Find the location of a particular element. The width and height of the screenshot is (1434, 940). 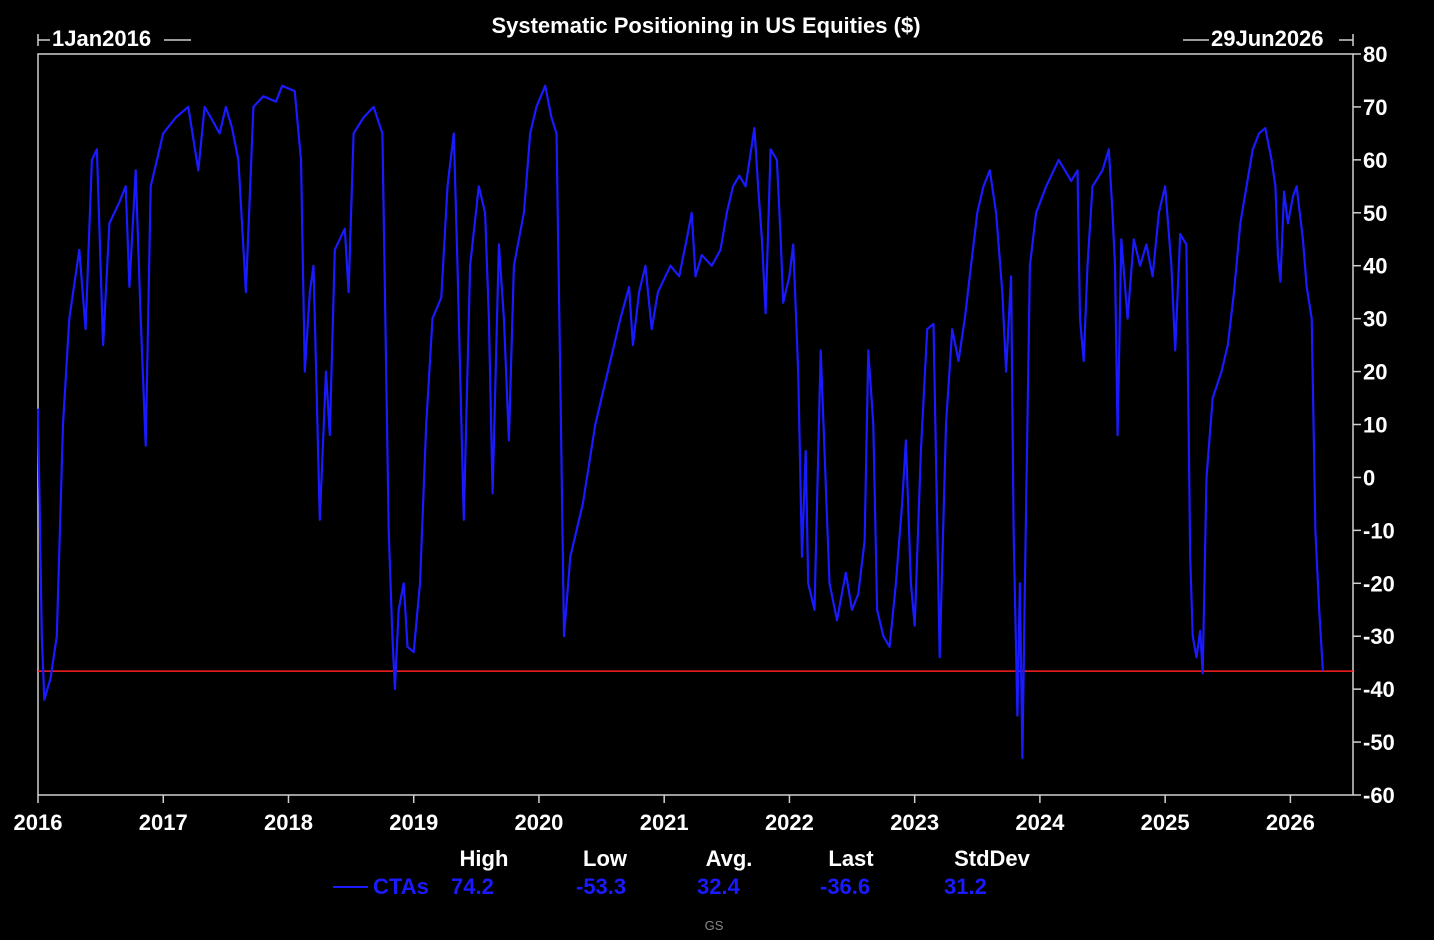

stat-value-high: 74.2 is located at coordinates (472, 886).